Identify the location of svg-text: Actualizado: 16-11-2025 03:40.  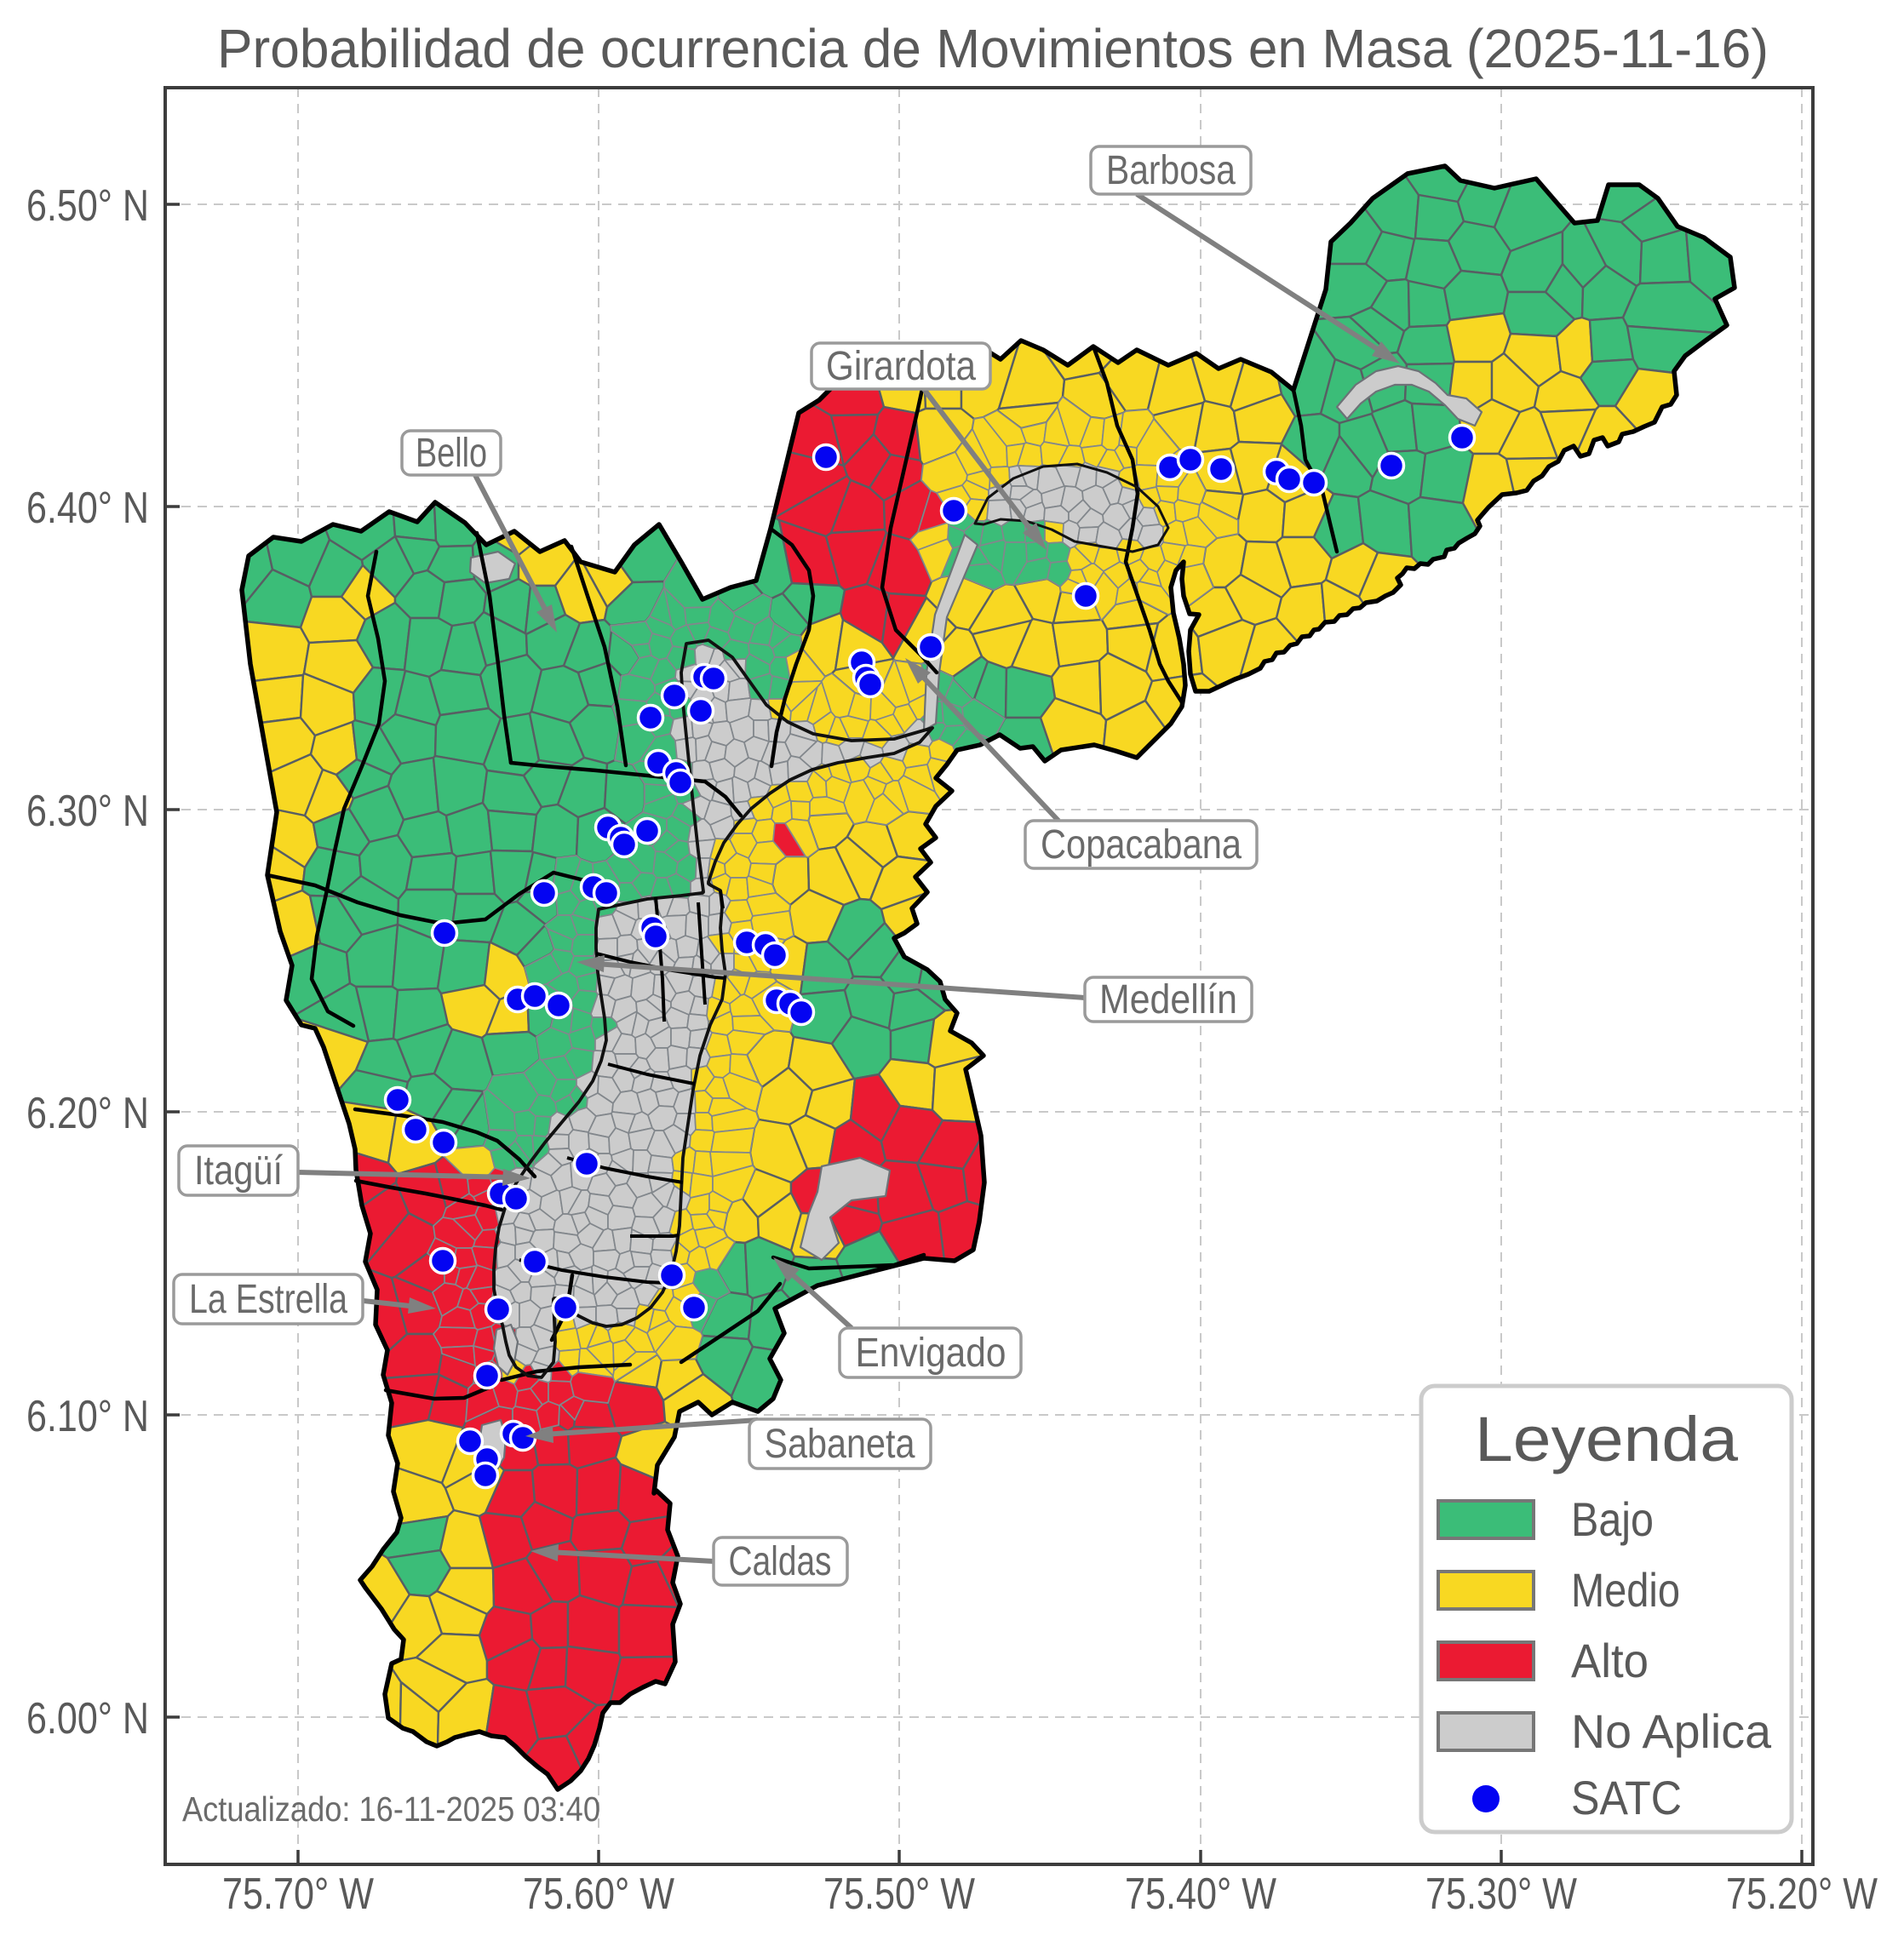
(391, 1809).